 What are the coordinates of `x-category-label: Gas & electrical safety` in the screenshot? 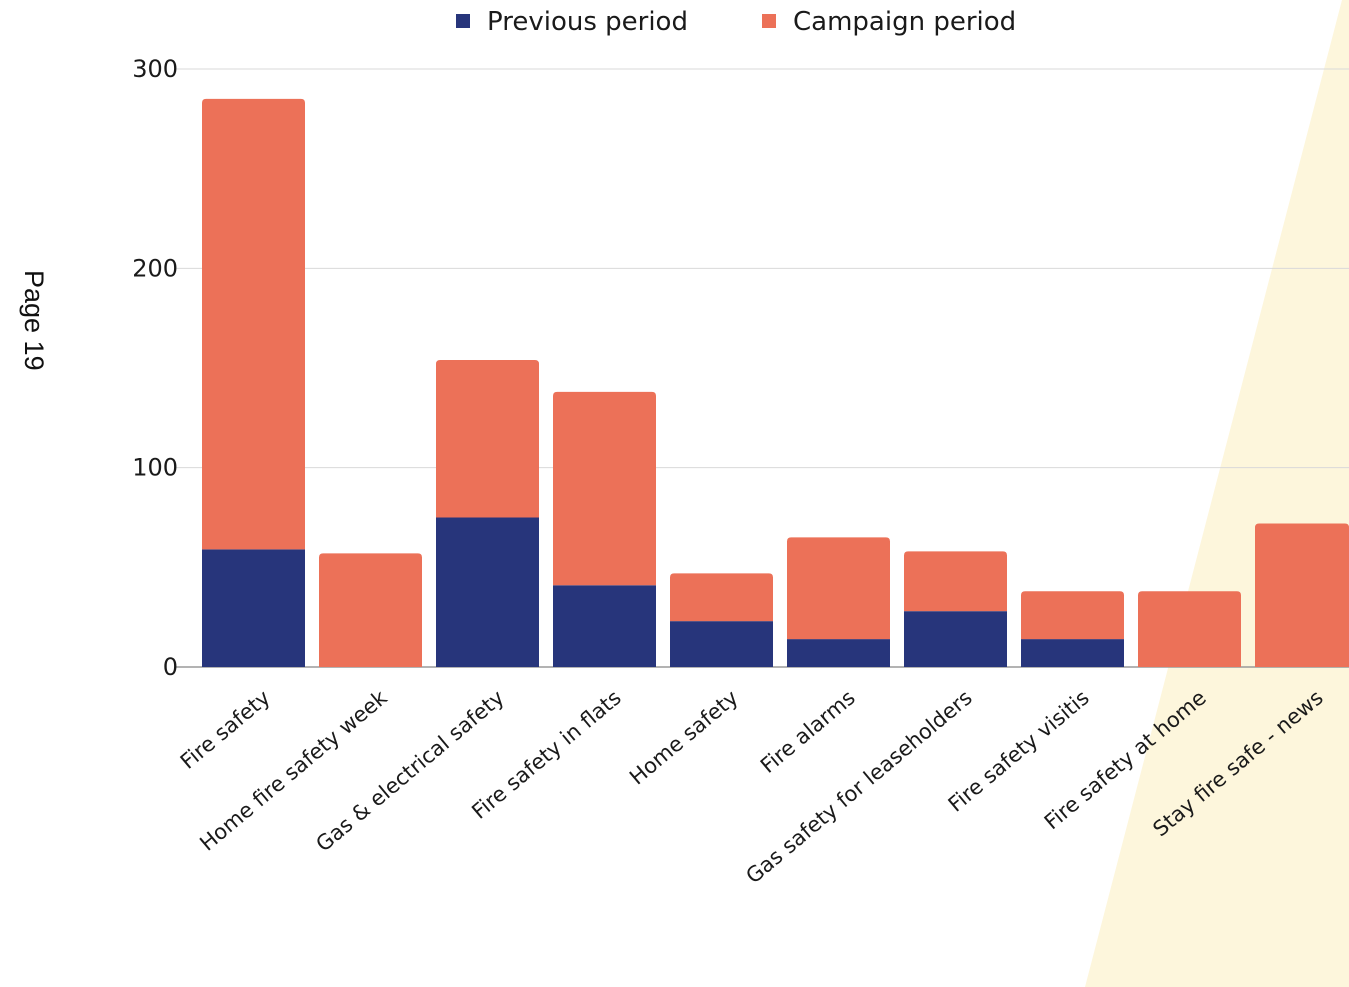 It's located at (409, 770).